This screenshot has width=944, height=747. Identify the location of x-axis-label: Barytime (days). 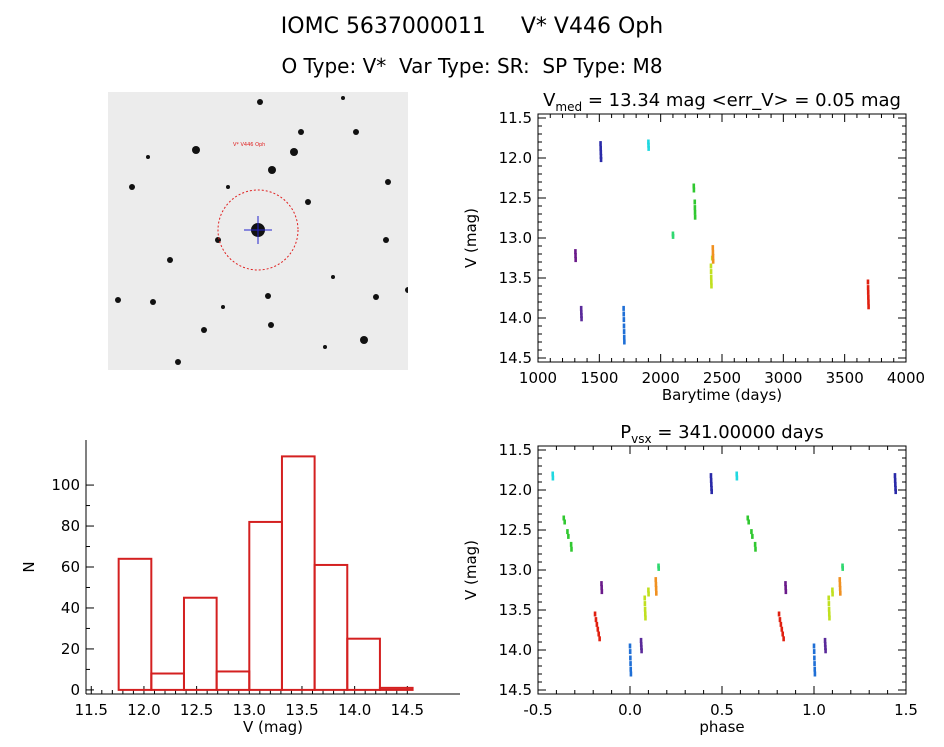
(722, 395).